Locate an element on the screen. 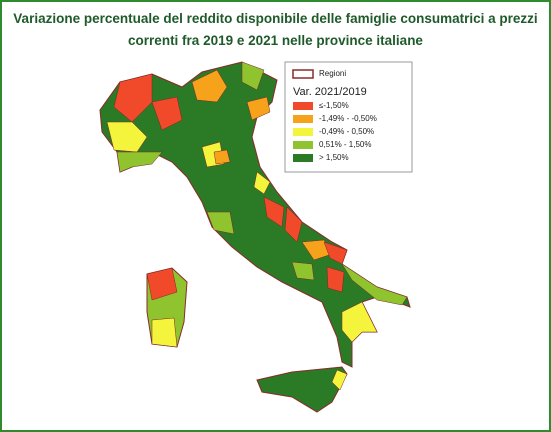 The height and width of the screenshot is (432, 551). legend-boundary-label: Regioni is located at coordinates (332, 73).